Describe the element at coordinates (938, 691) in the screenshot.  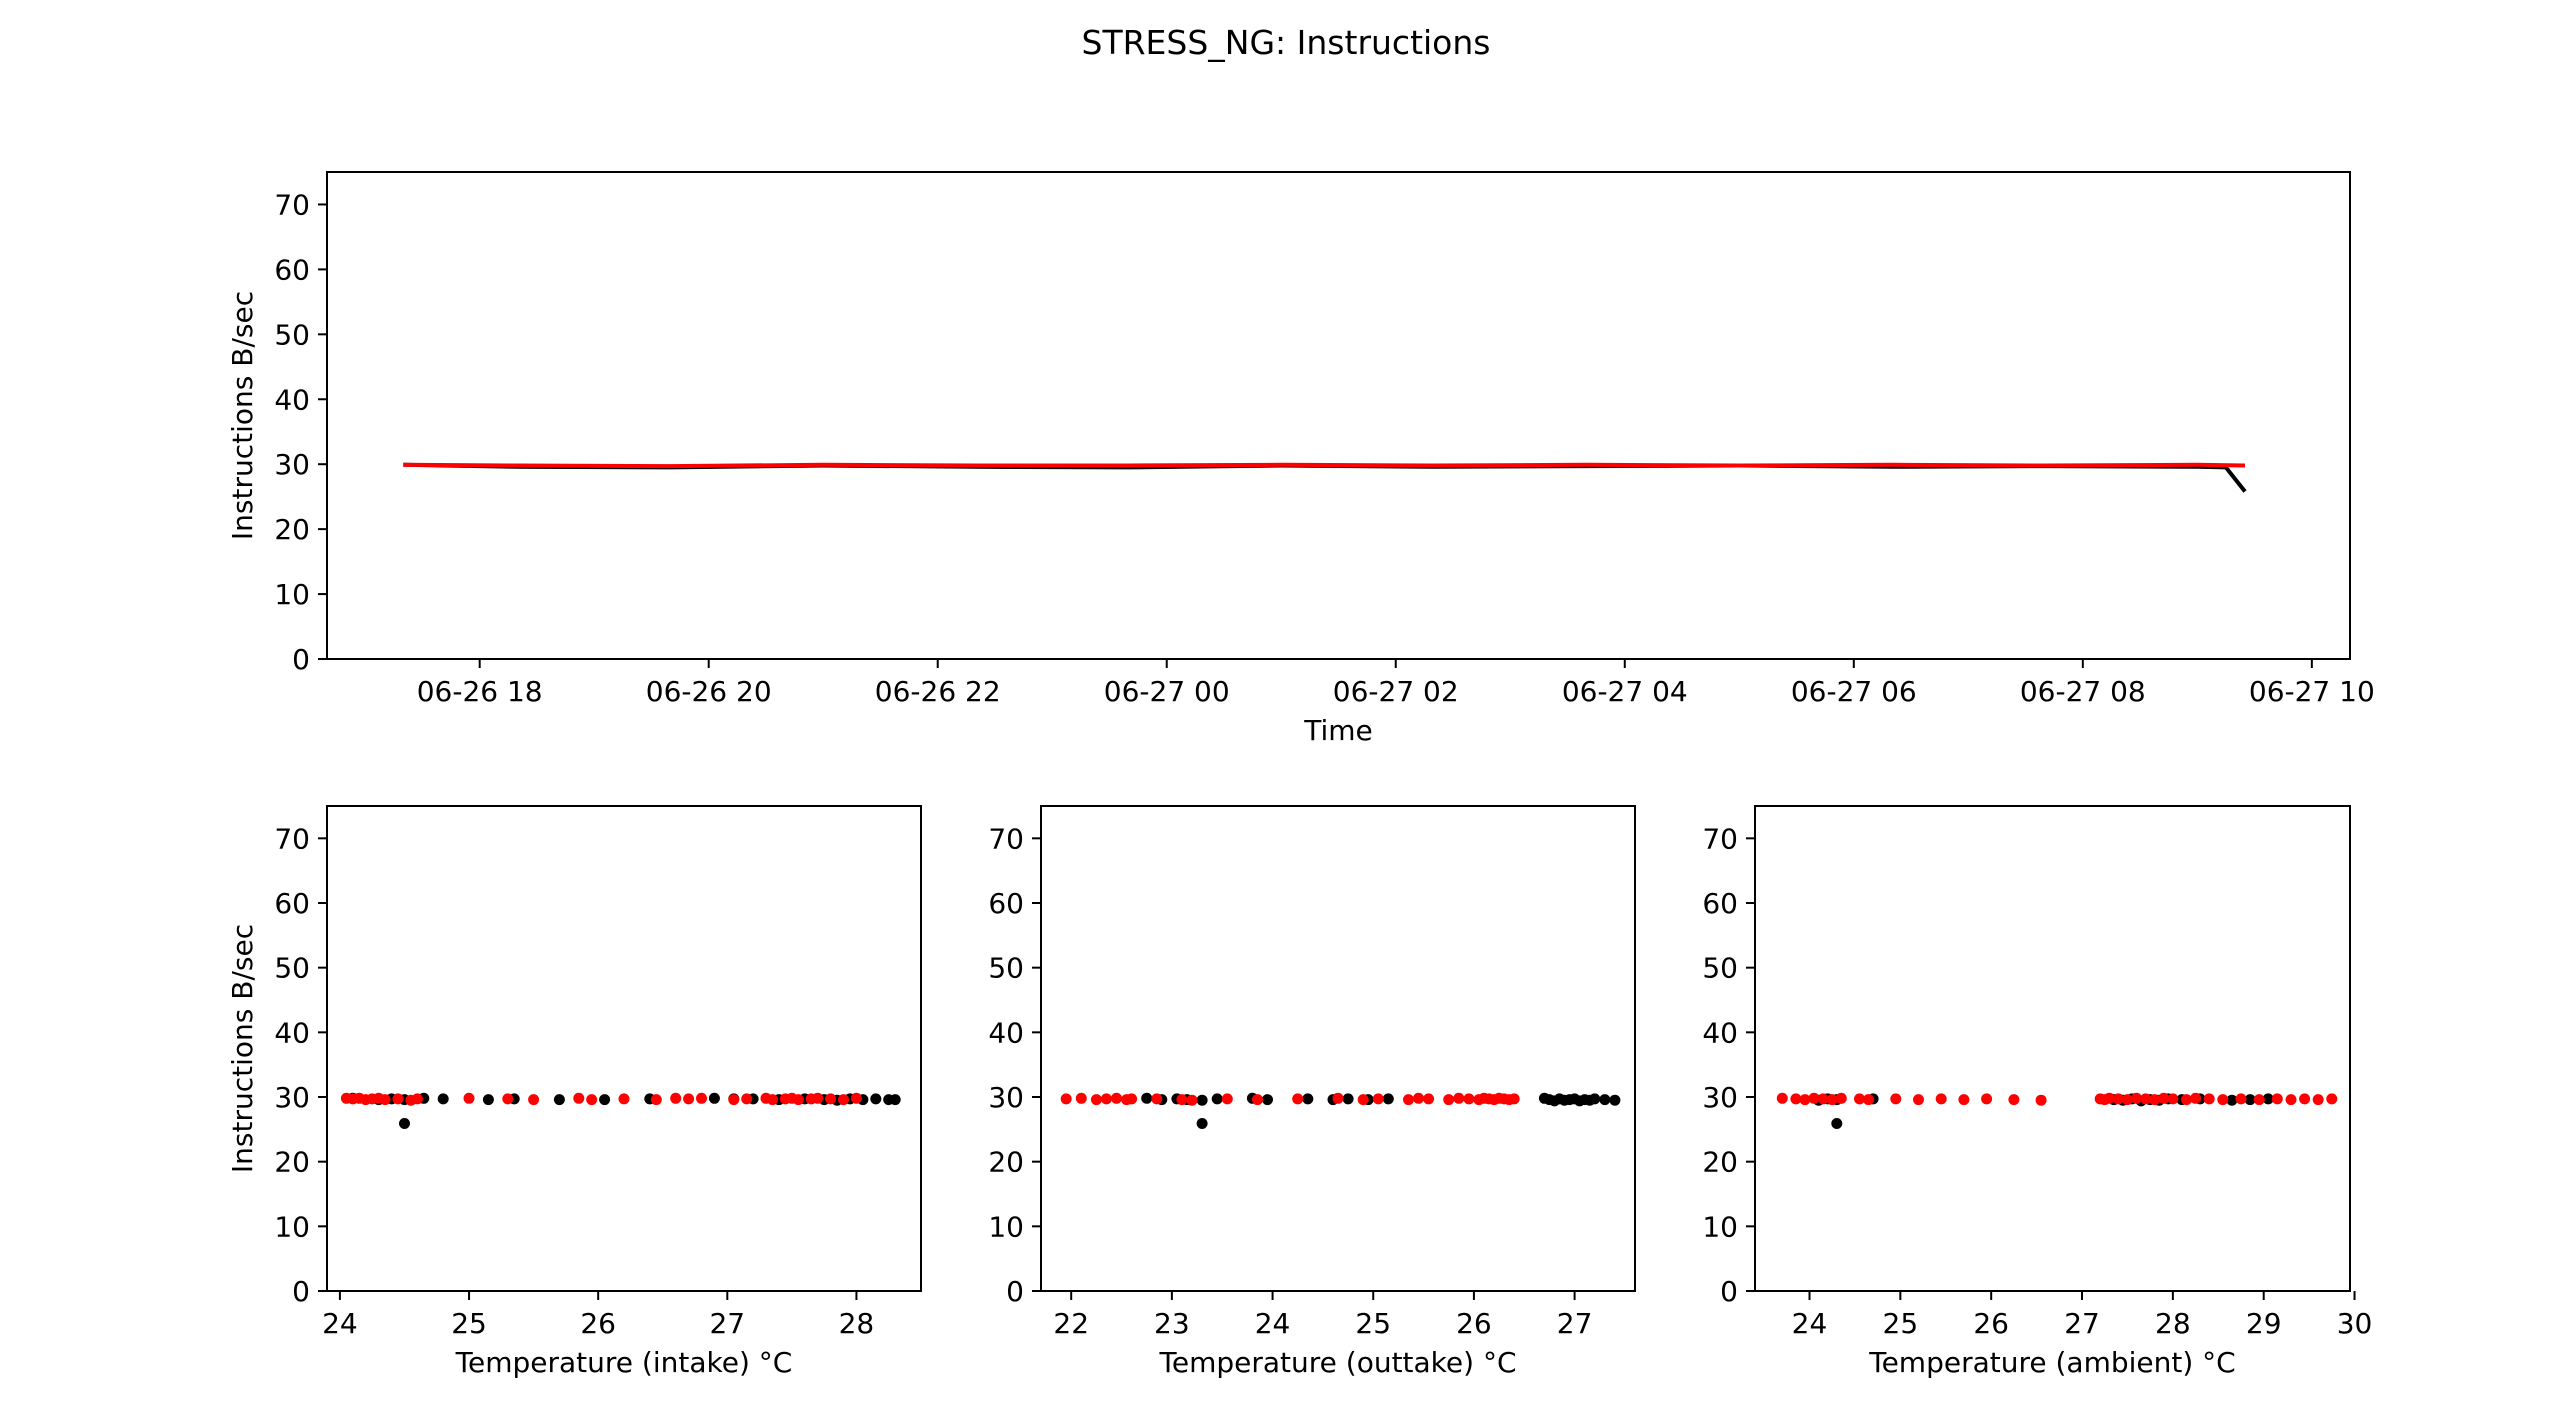
I see `x-tick-label: 06-26 22` at that location.